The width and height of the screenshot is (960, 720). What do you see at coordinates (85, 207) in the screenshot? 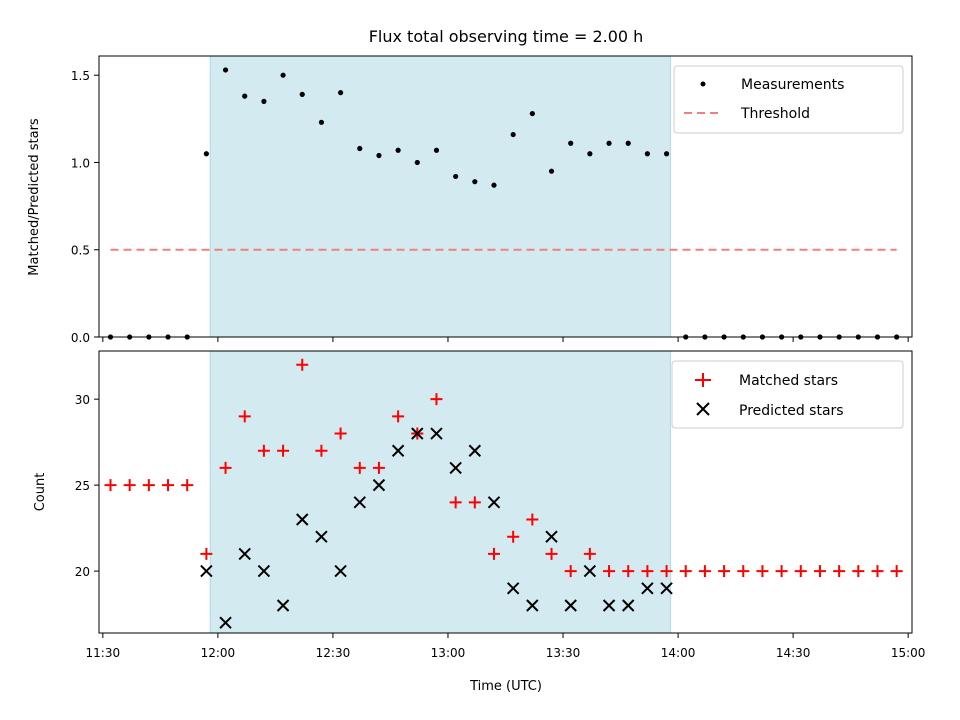
I see `y-ticks-top: 0.0 0.5 1.0 1.5` at bounding box center [85, 207].